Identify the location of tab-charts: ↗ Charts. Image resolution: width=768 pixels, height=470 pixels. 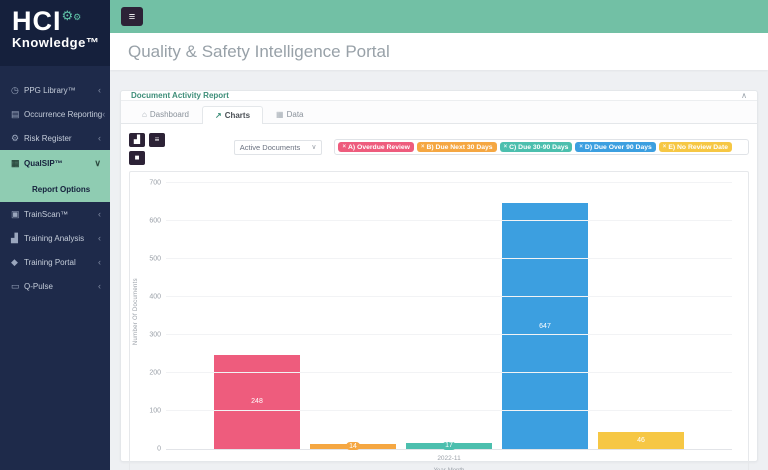
(232, 115).